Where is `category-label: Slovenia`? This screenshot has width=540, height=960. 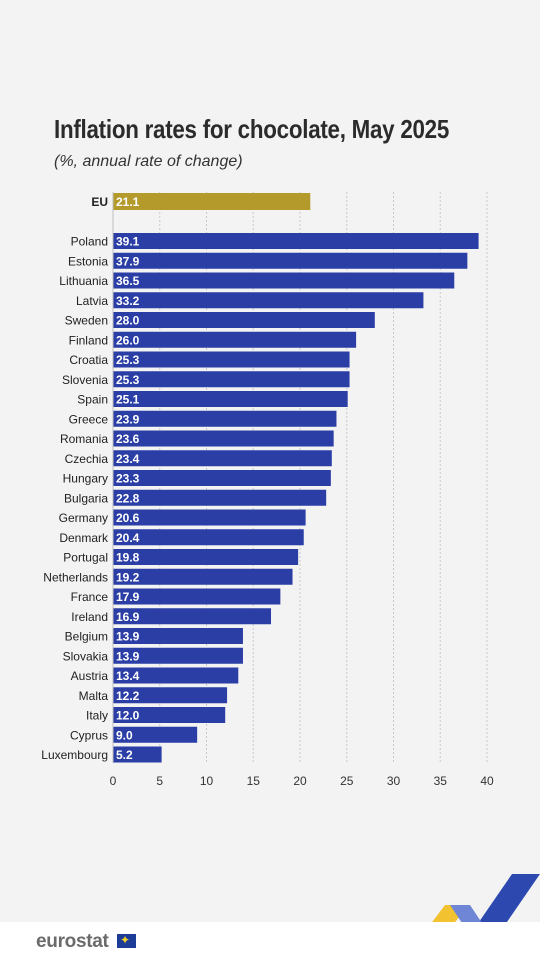
category-label: Slovenia is located at coordinates (85, 380).